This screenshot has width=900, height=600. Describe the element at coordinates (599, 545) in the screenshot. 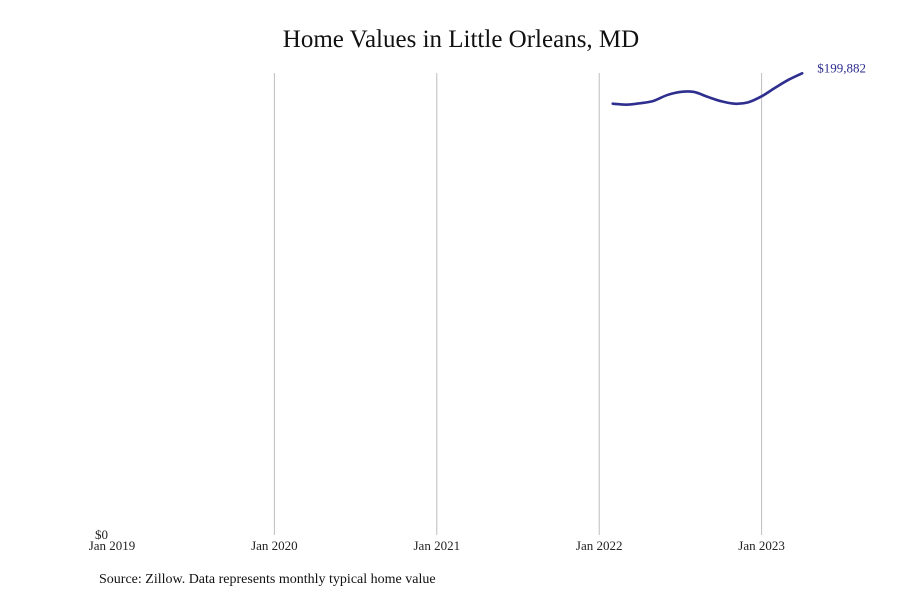

I see `x-tick-label: Jan 2022` at that location.